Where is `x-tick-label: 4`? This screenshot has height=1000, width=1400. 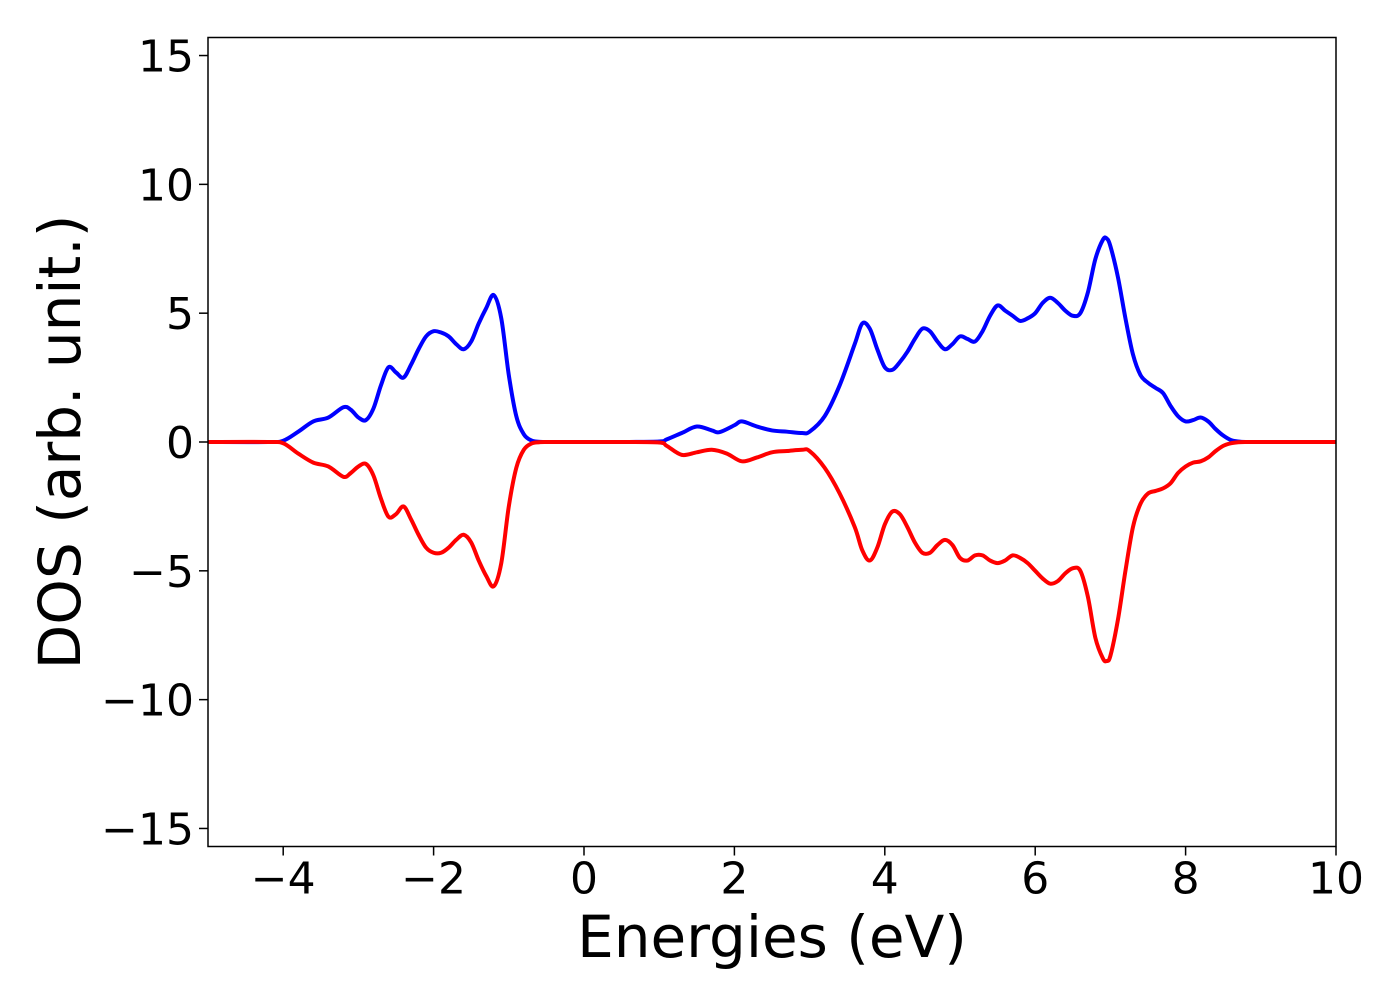 x-tick-label: 4 is located at coordinates (885, 879).